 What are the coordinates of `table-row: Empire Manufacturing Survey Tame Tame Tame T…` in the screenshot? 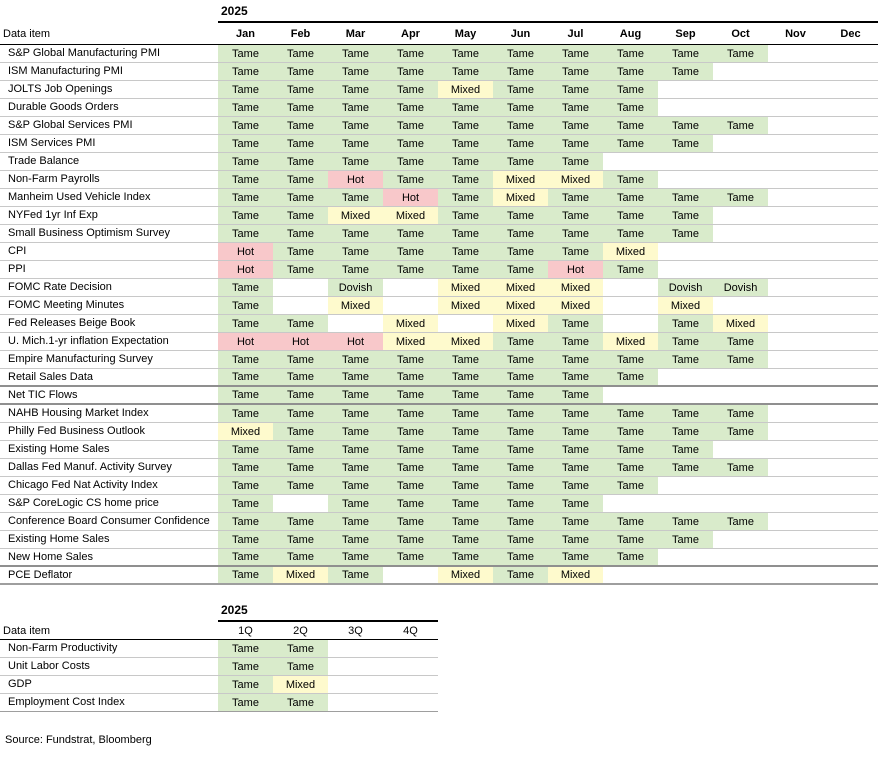 It's located at (439, 360).